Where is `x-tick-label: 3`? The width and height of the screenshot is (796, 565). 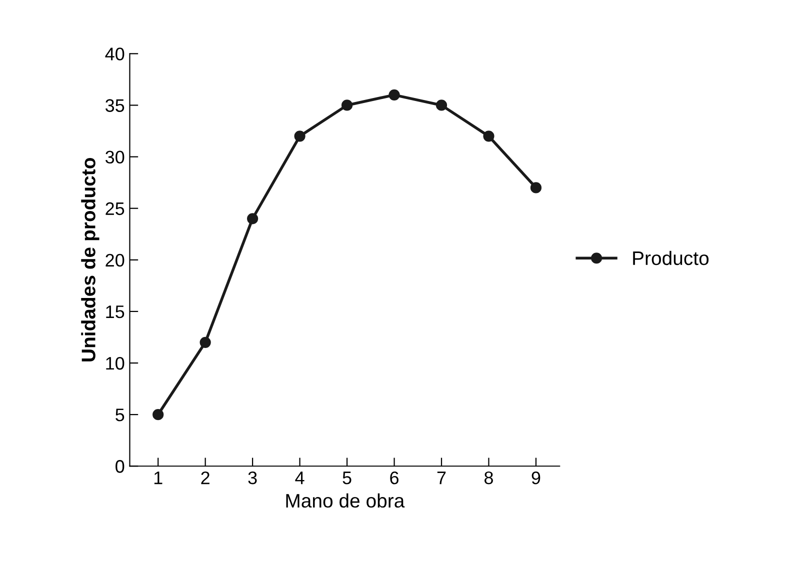
x-tick-label: 3 is located at coordinates (252, 477).